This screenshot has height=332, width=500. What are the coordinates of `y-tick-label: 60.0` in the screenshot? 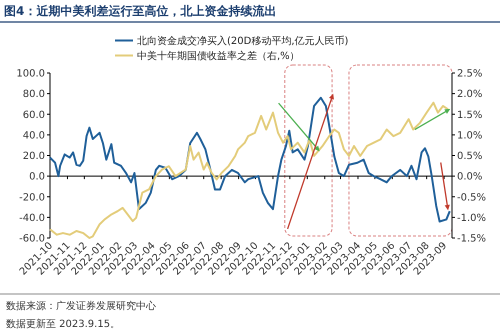 It's located at (33, 115).